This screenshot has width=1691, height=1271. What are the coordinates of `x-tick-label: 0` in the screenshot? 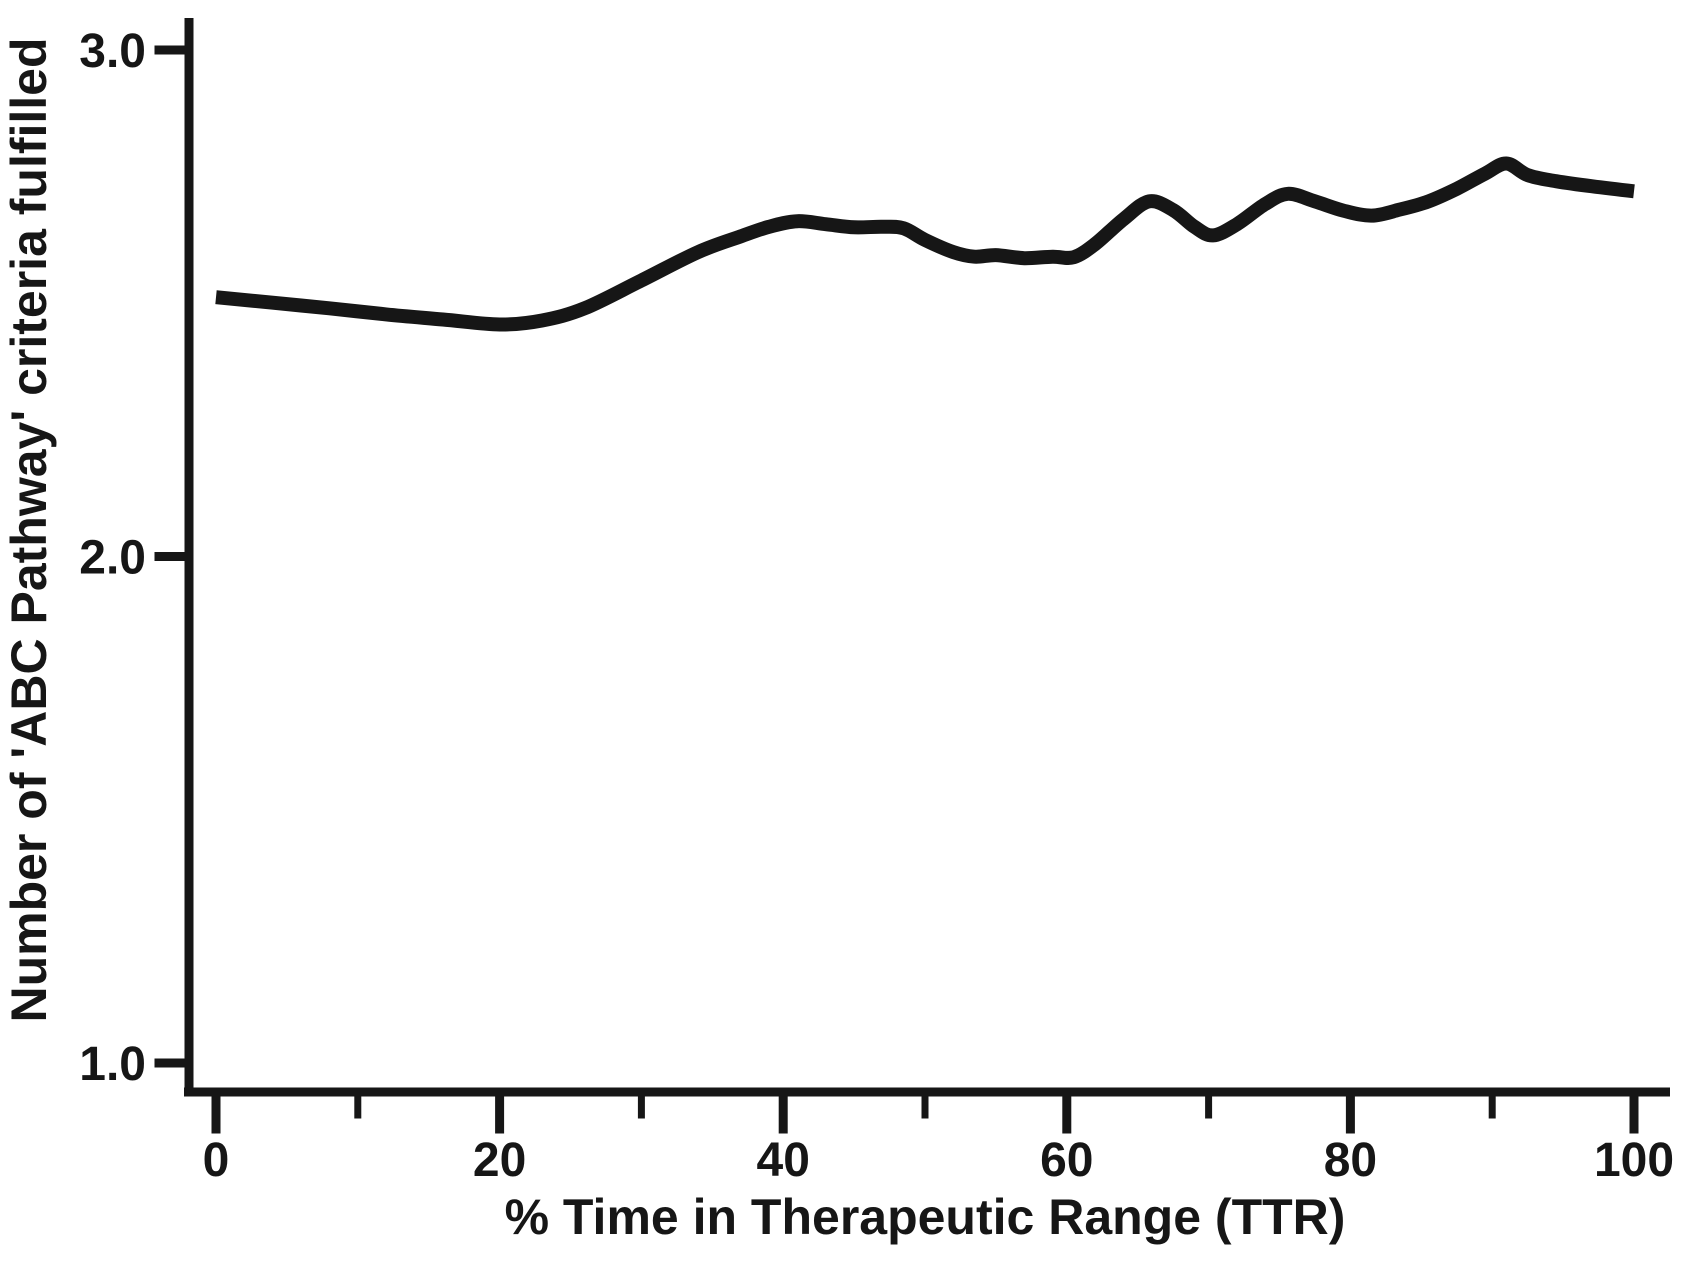 It's located at (216, 1160).